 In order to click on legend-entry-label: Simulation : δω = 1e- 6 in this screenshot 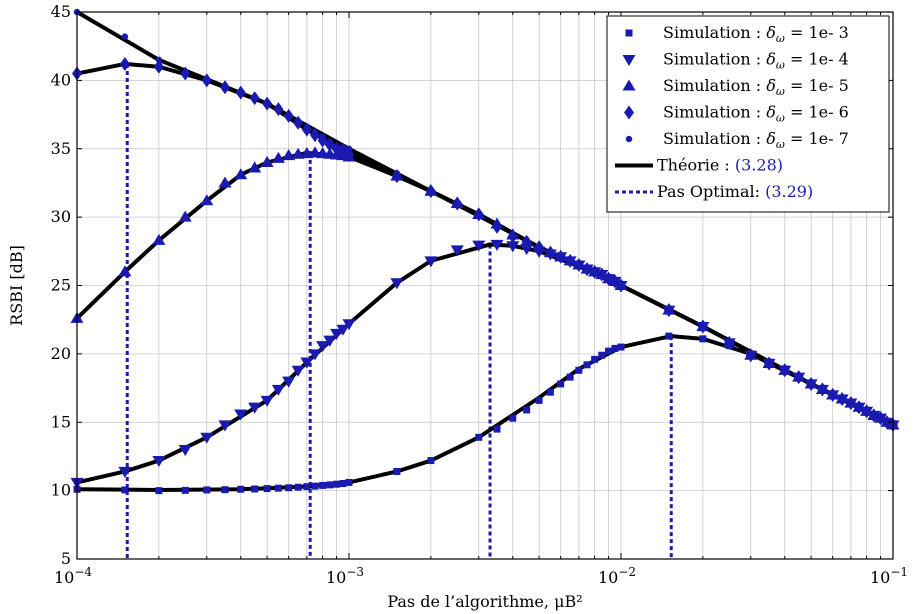, I will do `click(756, 114)`.